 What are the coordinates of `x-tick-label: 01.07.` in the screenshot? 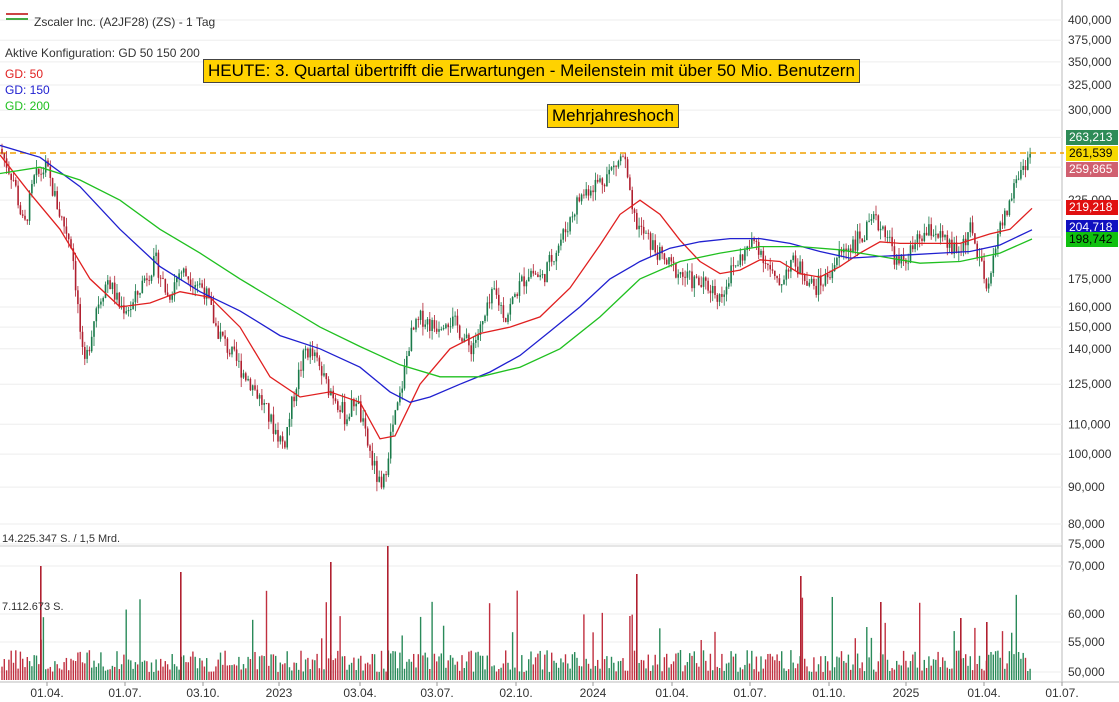 It's located at (124, 693).